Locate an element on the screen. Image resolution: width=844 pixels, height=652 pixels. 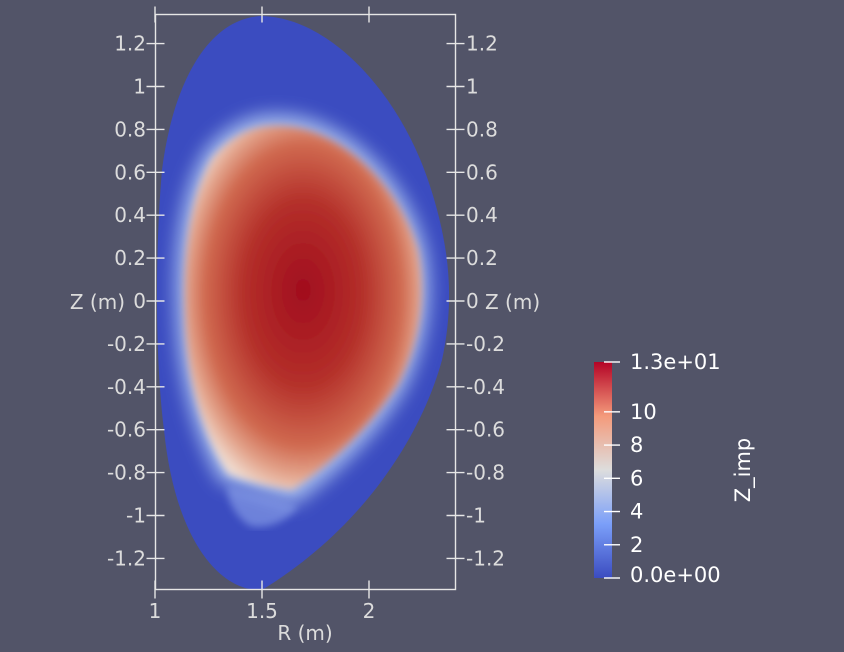
colorbar-ticks: 2 4 6 8 10 is located at coordinates (630, 470).